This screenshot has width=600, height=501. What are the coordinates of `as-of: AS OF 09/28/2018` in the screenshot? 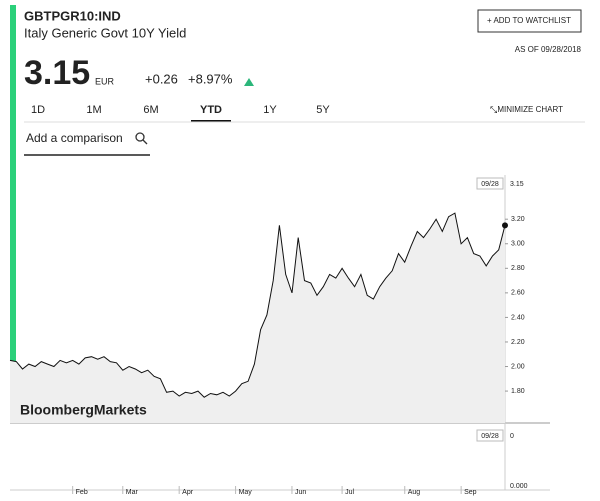 It's located at (548, 49).